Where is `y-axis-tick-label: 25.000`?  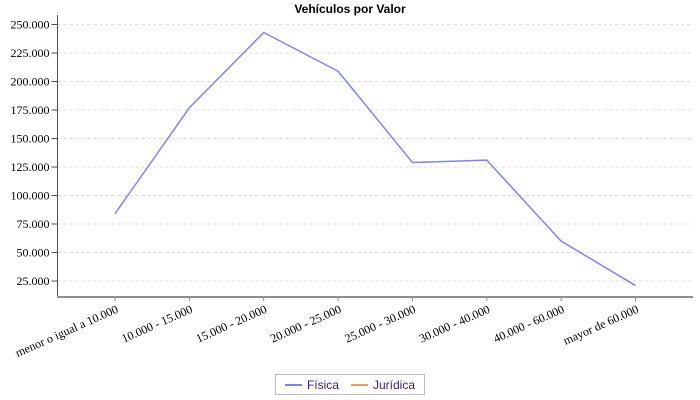 y-axis-tick-label: 25.000 is located at coordinates (33, 281).